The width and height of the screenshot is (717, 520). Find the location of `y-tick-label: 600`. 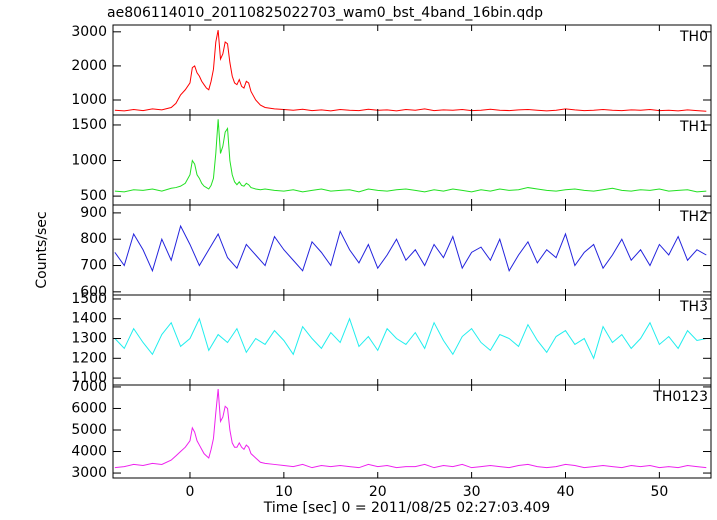

y-tick-label: 600 is located at coordinates (93, 292).